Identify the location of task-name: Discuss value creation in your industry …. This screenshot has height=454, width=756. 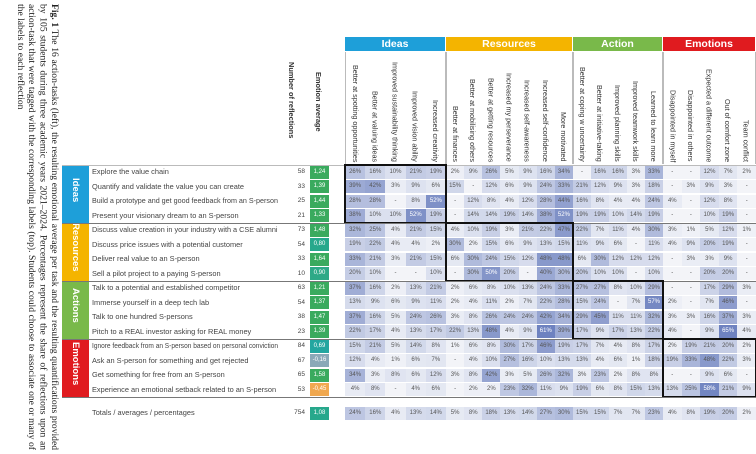
(185, 229).